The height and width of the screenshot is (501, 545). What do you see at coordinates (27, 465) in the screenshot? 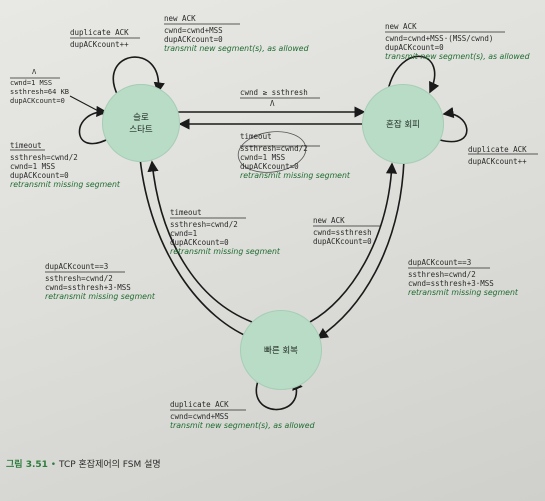
I see `caption-number: 그림 3.51` at bounding box center [27, 465].